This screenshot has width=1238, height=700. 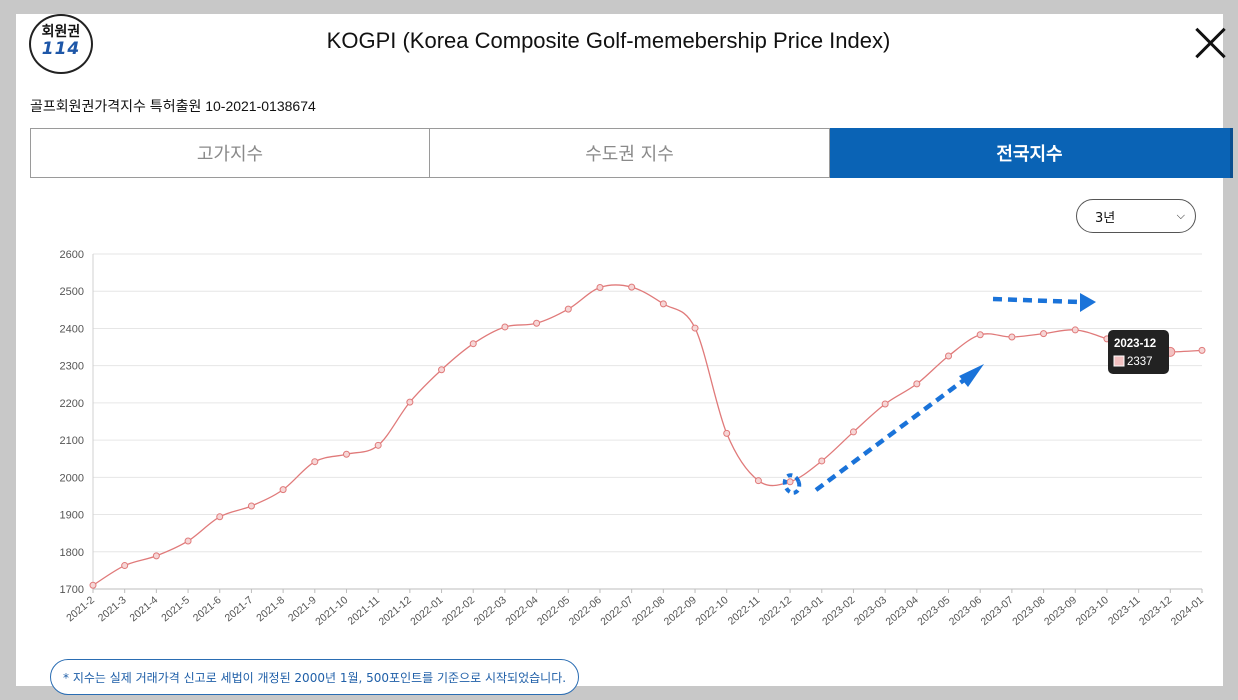 I want to click on tooltip-value: 2337, so click(x=1140, y=362).